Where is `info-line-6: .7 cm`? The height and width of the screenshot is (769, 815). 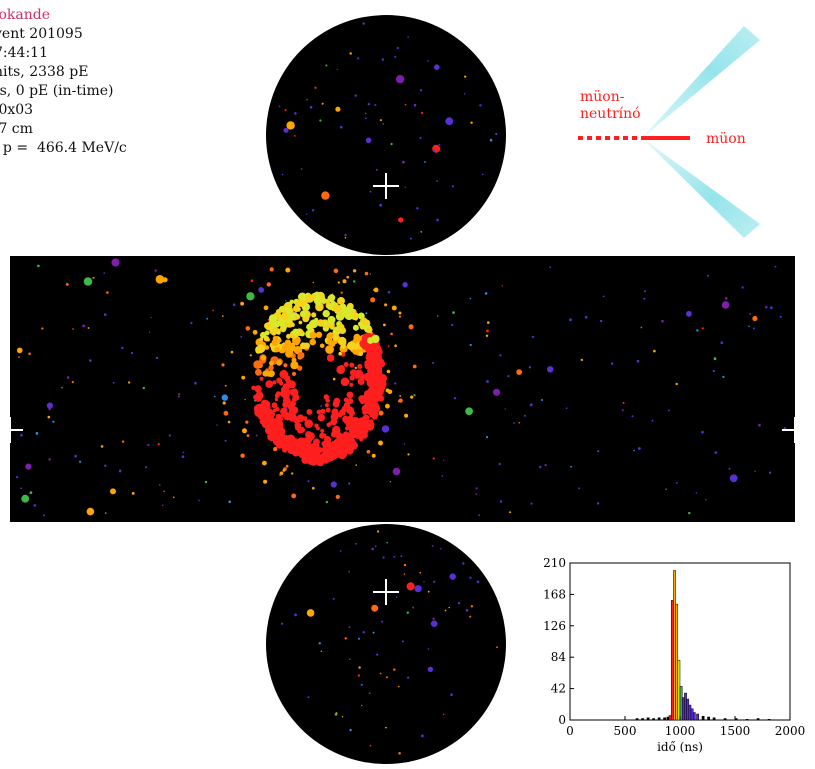
info-line-6: .7 cm is located at coordinates (16, 129).